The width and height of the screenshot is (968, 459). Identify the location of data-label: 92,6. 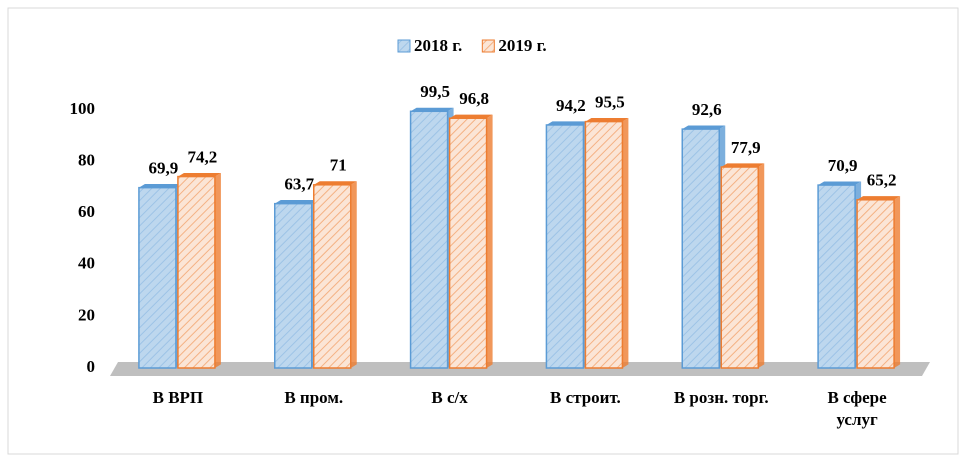
(707, 109).